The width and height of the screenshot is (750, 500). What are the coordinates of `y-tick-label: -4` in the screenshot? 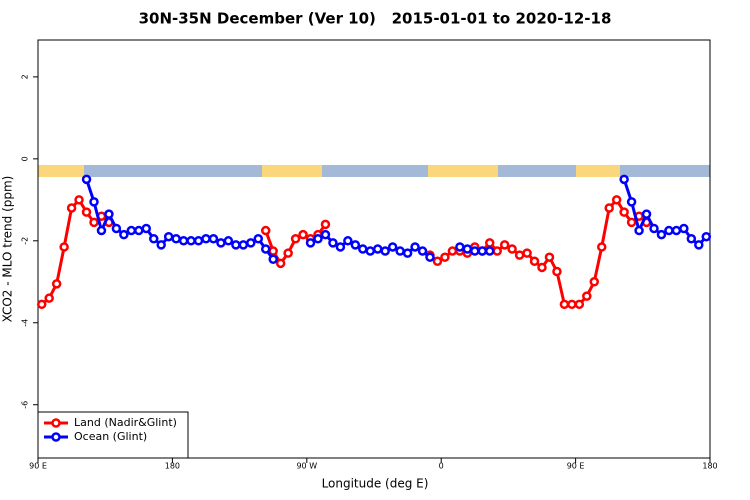 It's located at (25, 323).